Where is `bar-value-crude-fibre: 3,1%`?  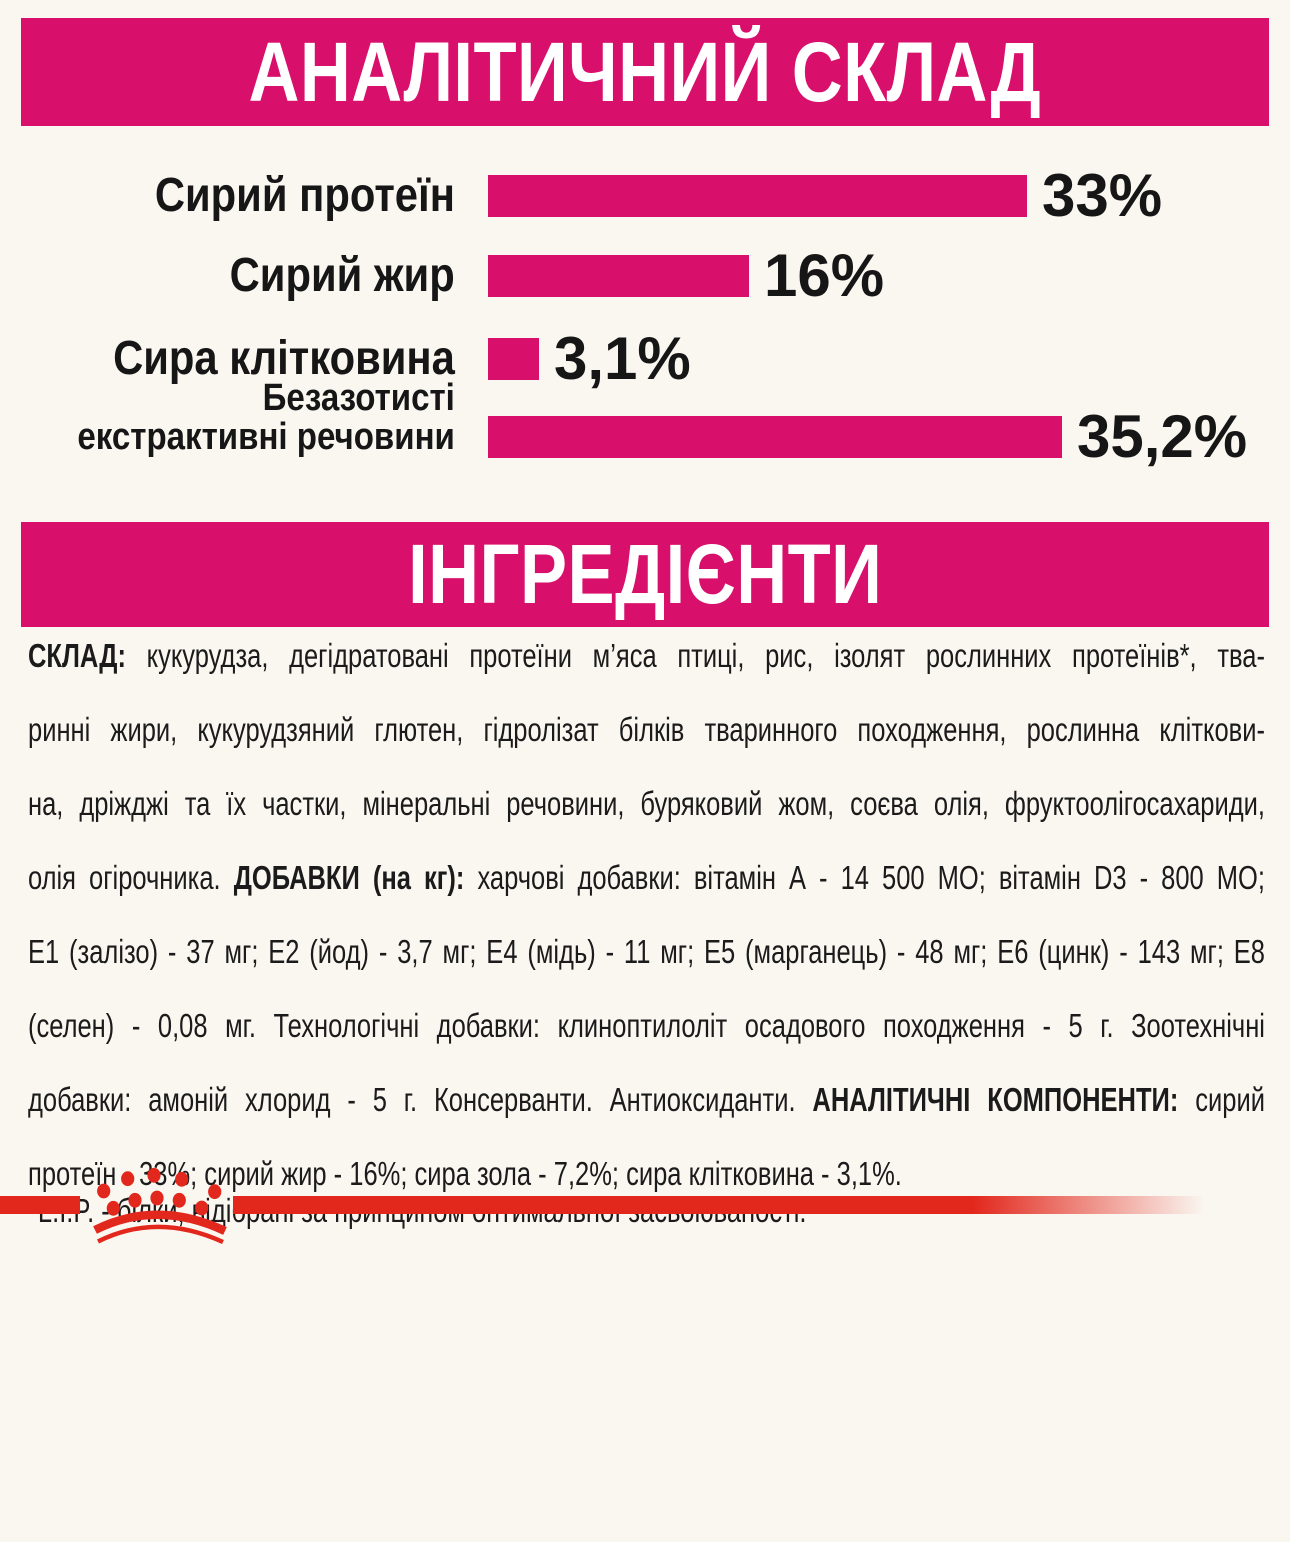
bar-value-crude-fibre: 3,1% is located at coordinates (622, 358).